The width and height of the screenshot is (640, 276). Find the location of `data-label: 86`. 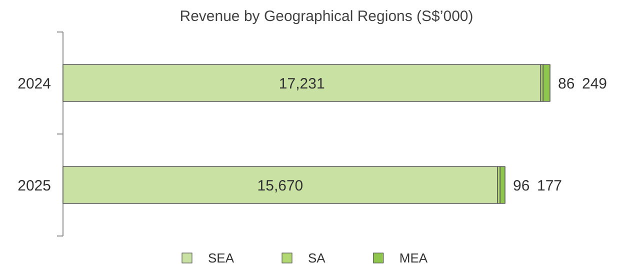

data-label: 86 is located at coordinates (566, 83).